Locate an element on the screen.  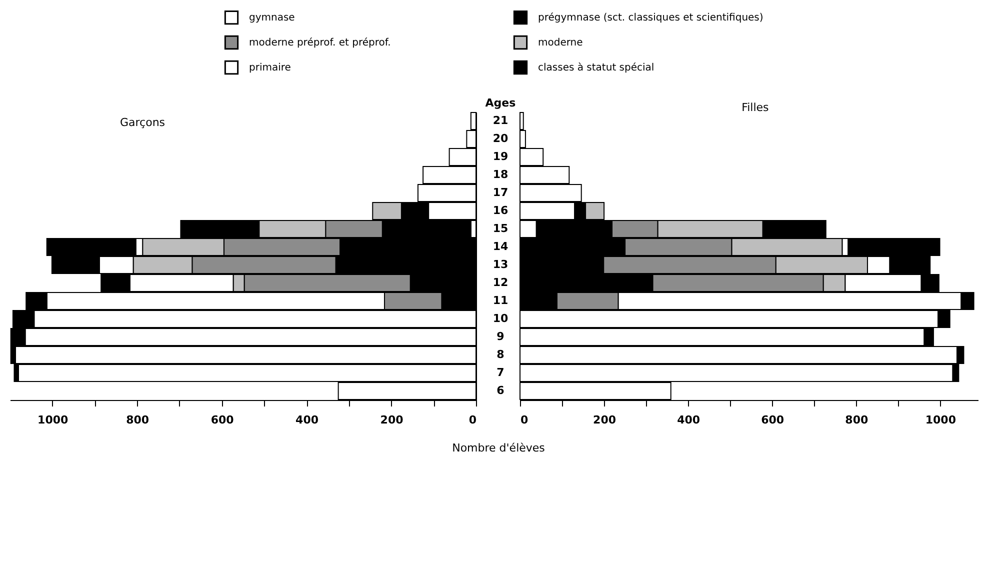
legend-label: prégymnase (sct. classiques et scientifiques) is located at coordinates (651, 18).